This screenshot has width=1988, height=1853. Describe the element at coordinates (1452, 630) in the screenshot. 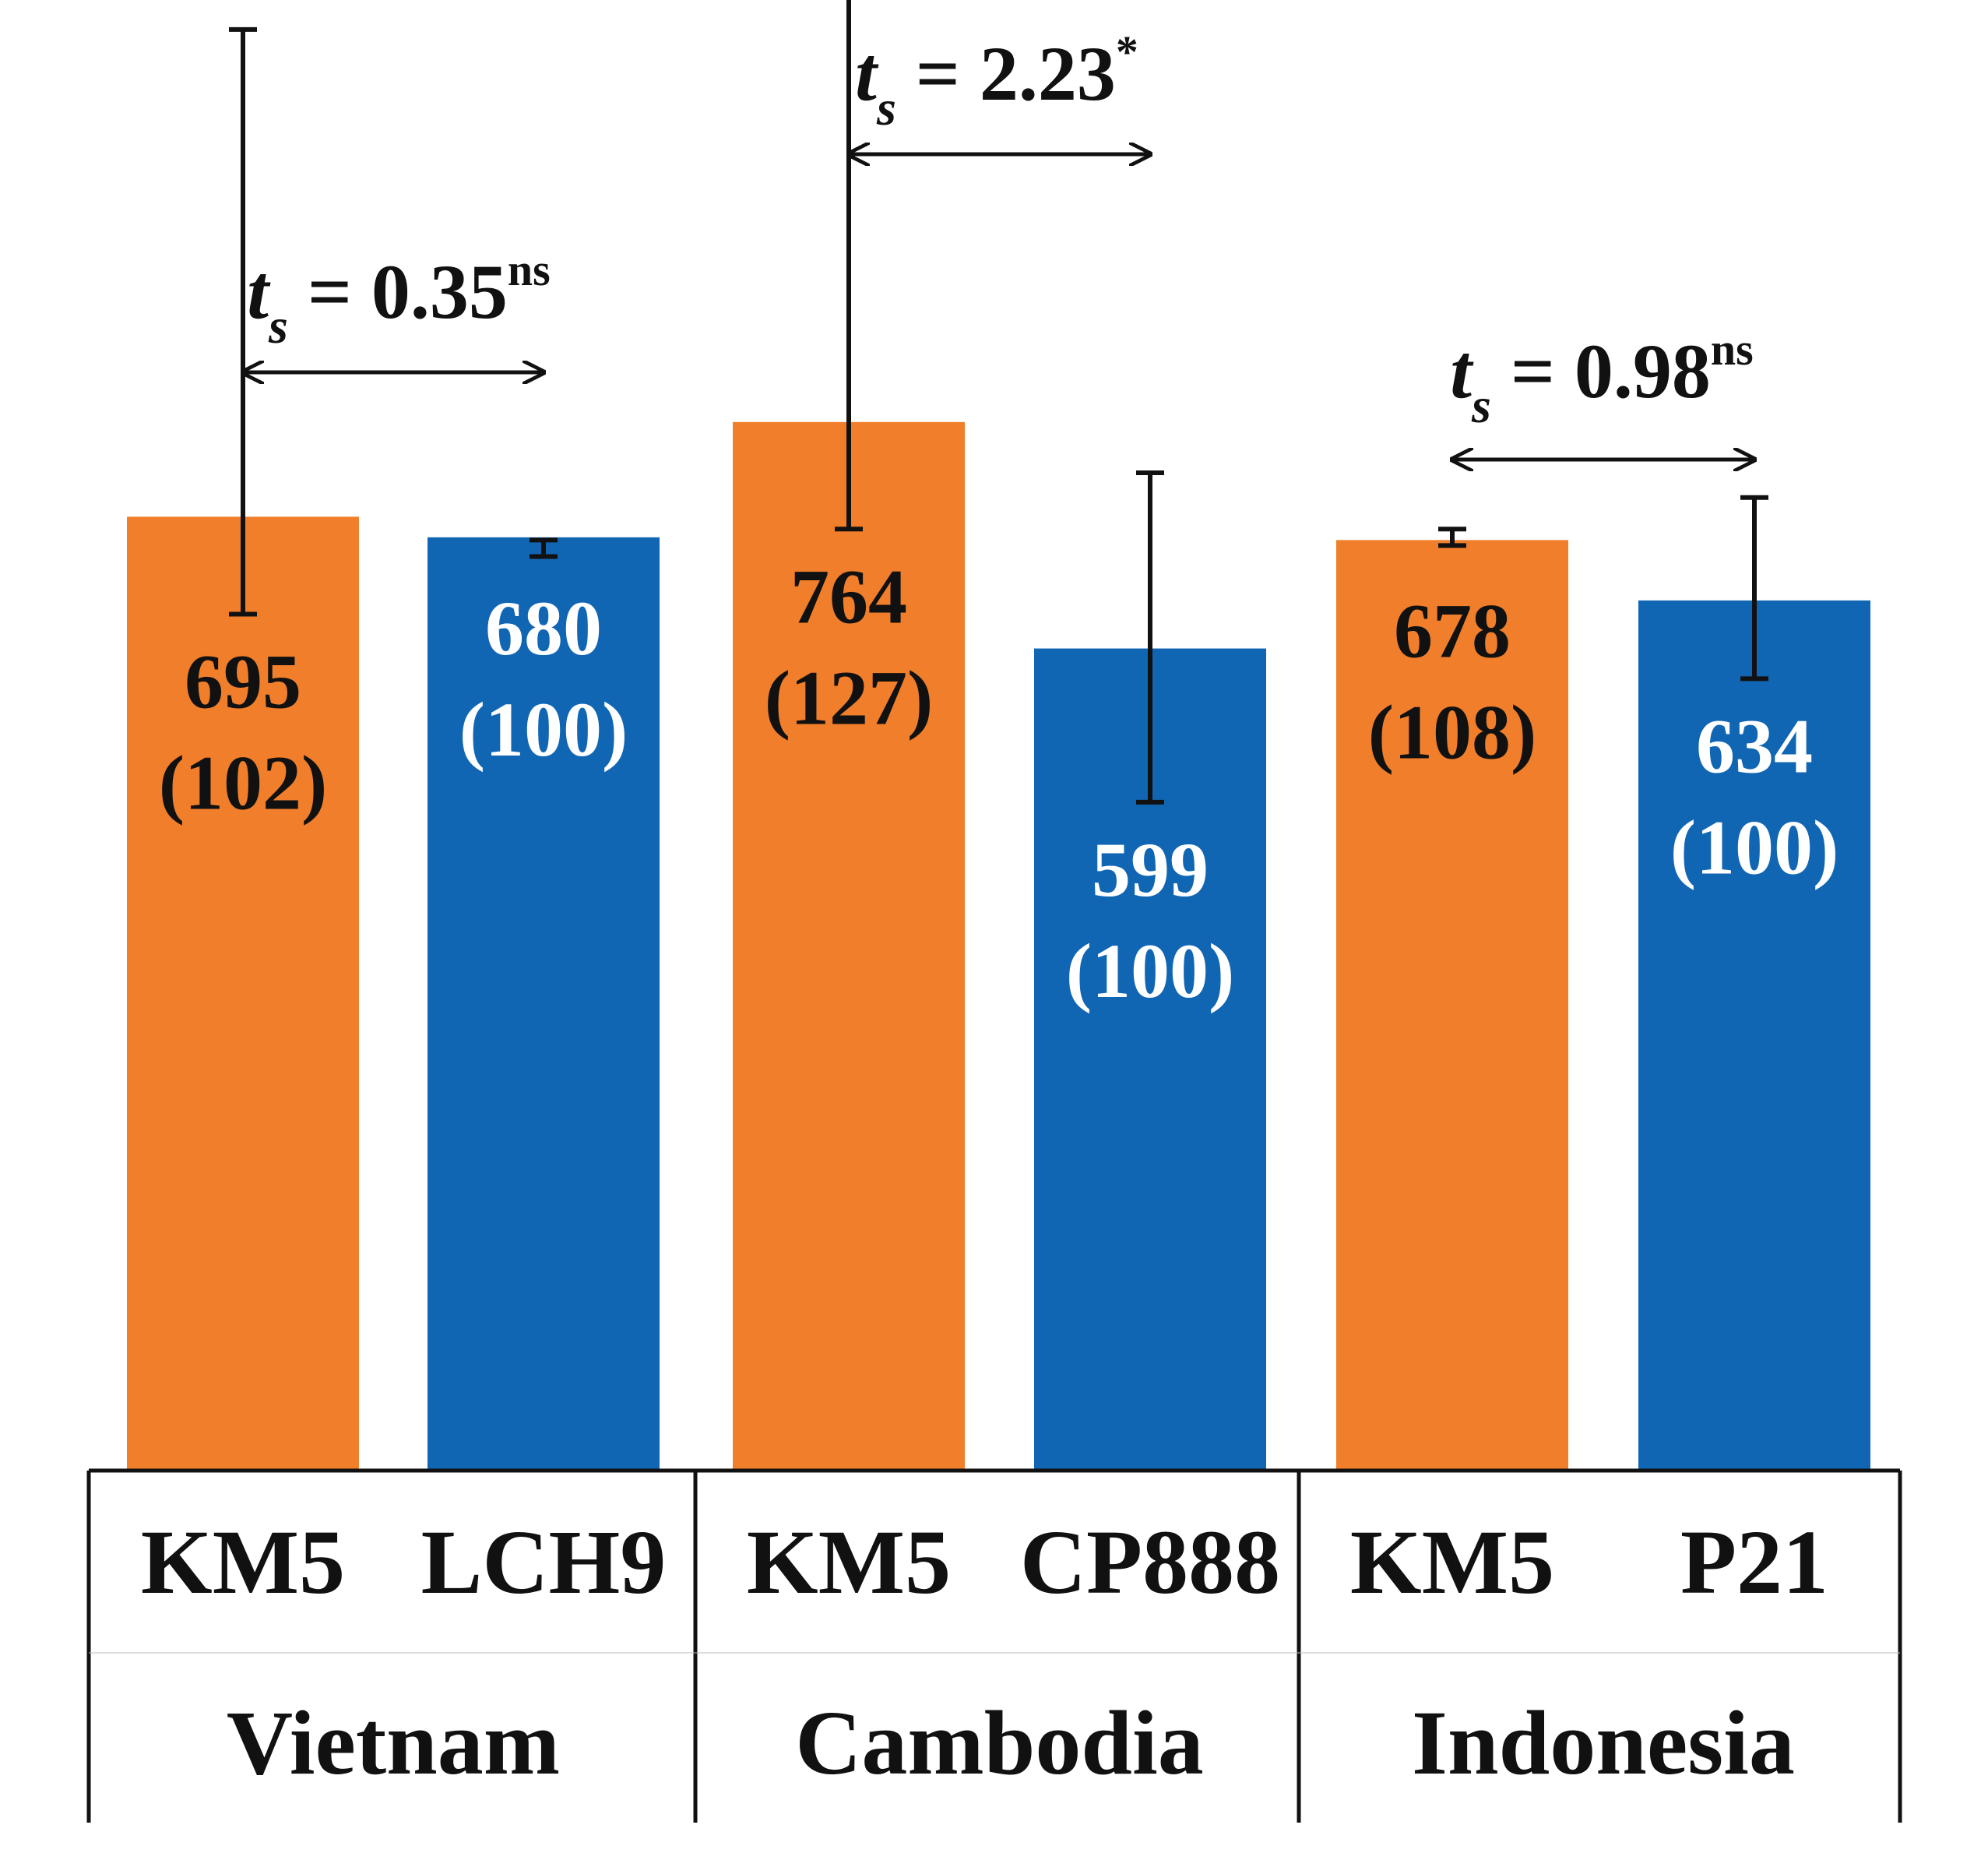

I see `data-label-indonesia-km5: 678` at that location.